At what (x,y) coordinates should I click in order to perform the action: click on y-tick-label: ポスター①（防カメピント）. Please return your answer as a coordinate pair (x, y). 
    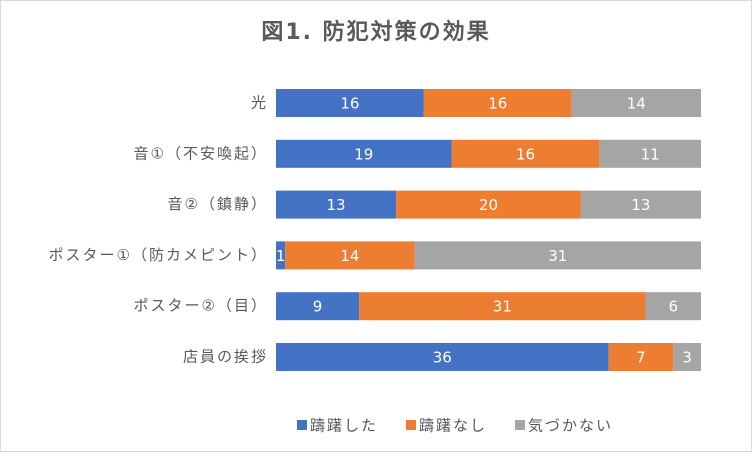
    Looking at the image, I should click on (158, 255).